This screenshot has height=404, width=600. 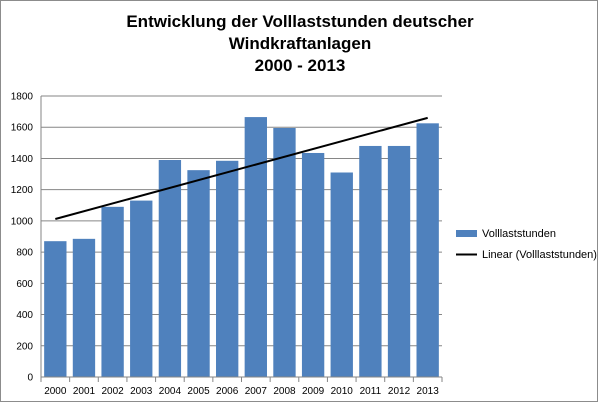 What do you see at coordinates (24, 284) in the screenshot?
I see `y-tick-label-600: 600` at bounding box center [24, 284].